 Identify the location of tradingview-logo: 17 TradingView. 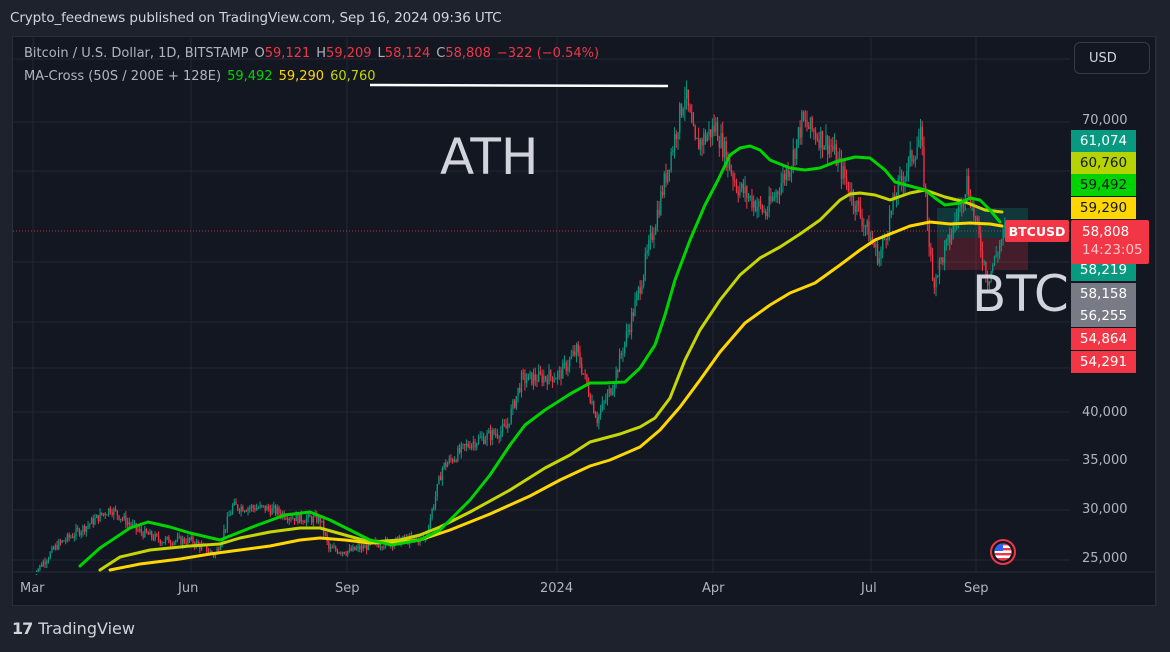
(73, 628).